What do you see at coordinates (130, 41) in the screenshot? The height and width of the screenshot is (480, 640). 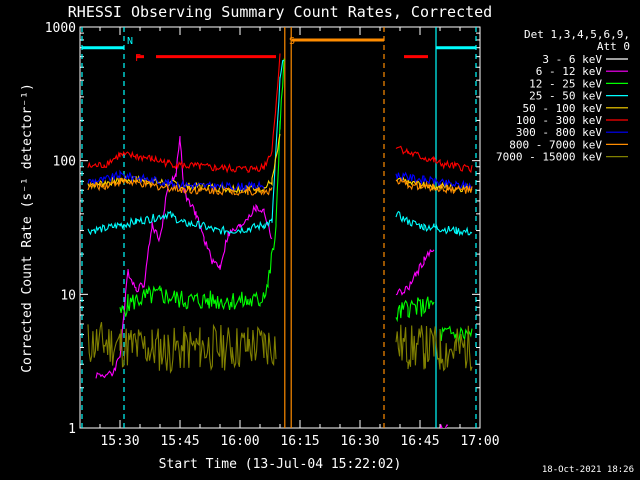 I see `marker-n: N` at bounding box center [130, 41].